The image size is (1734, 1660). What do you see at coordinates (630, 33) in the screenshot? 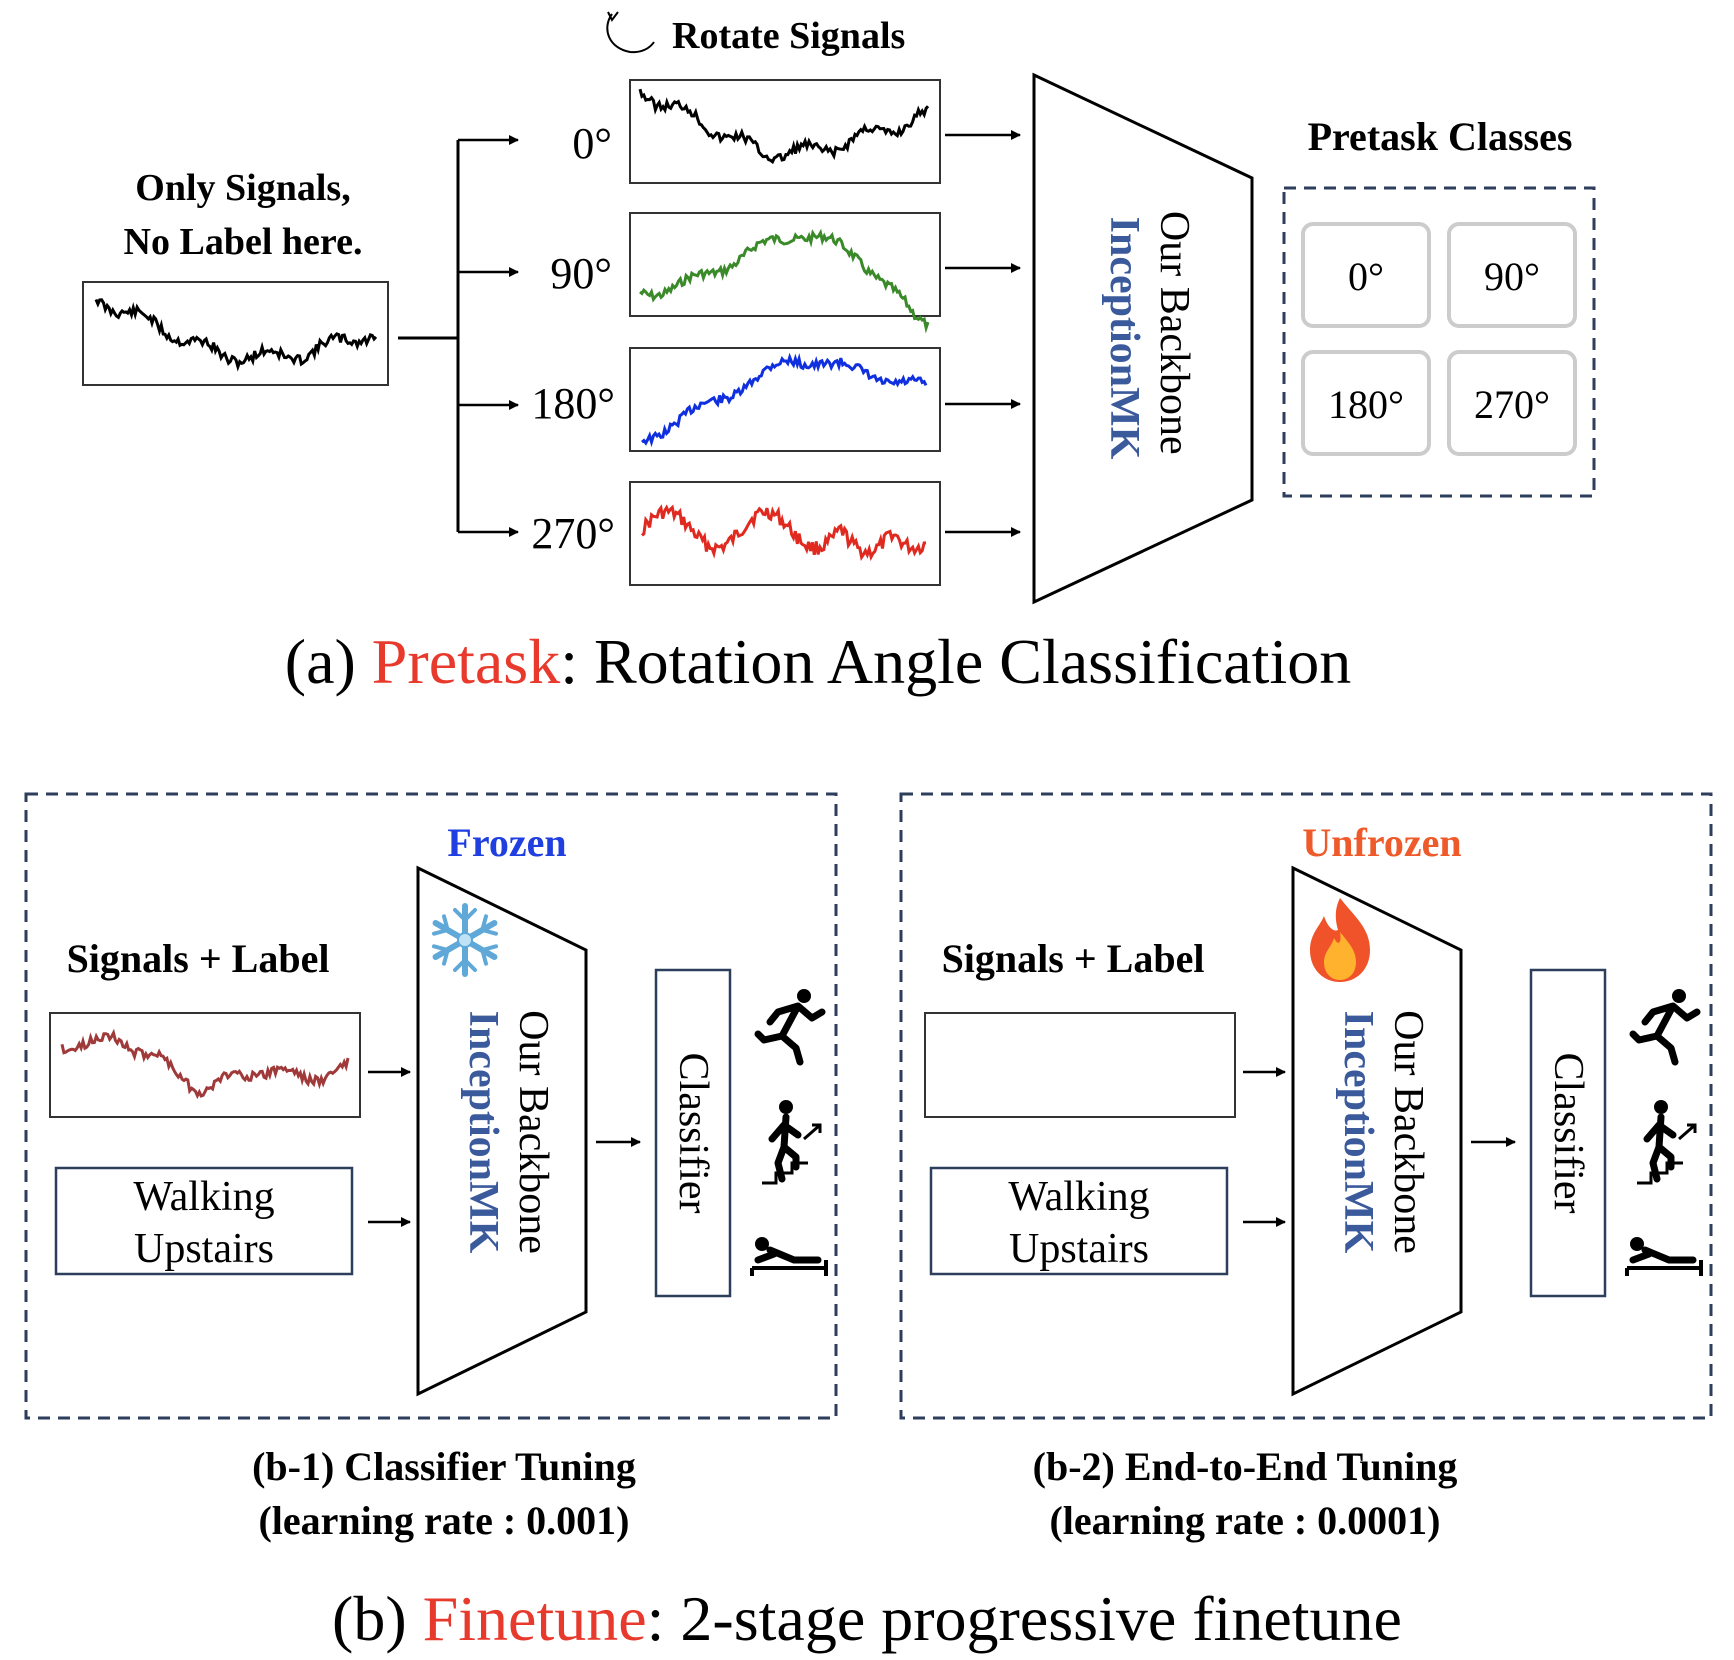
I see `rotate-arrow-icon` at bounding box center [630, 33].